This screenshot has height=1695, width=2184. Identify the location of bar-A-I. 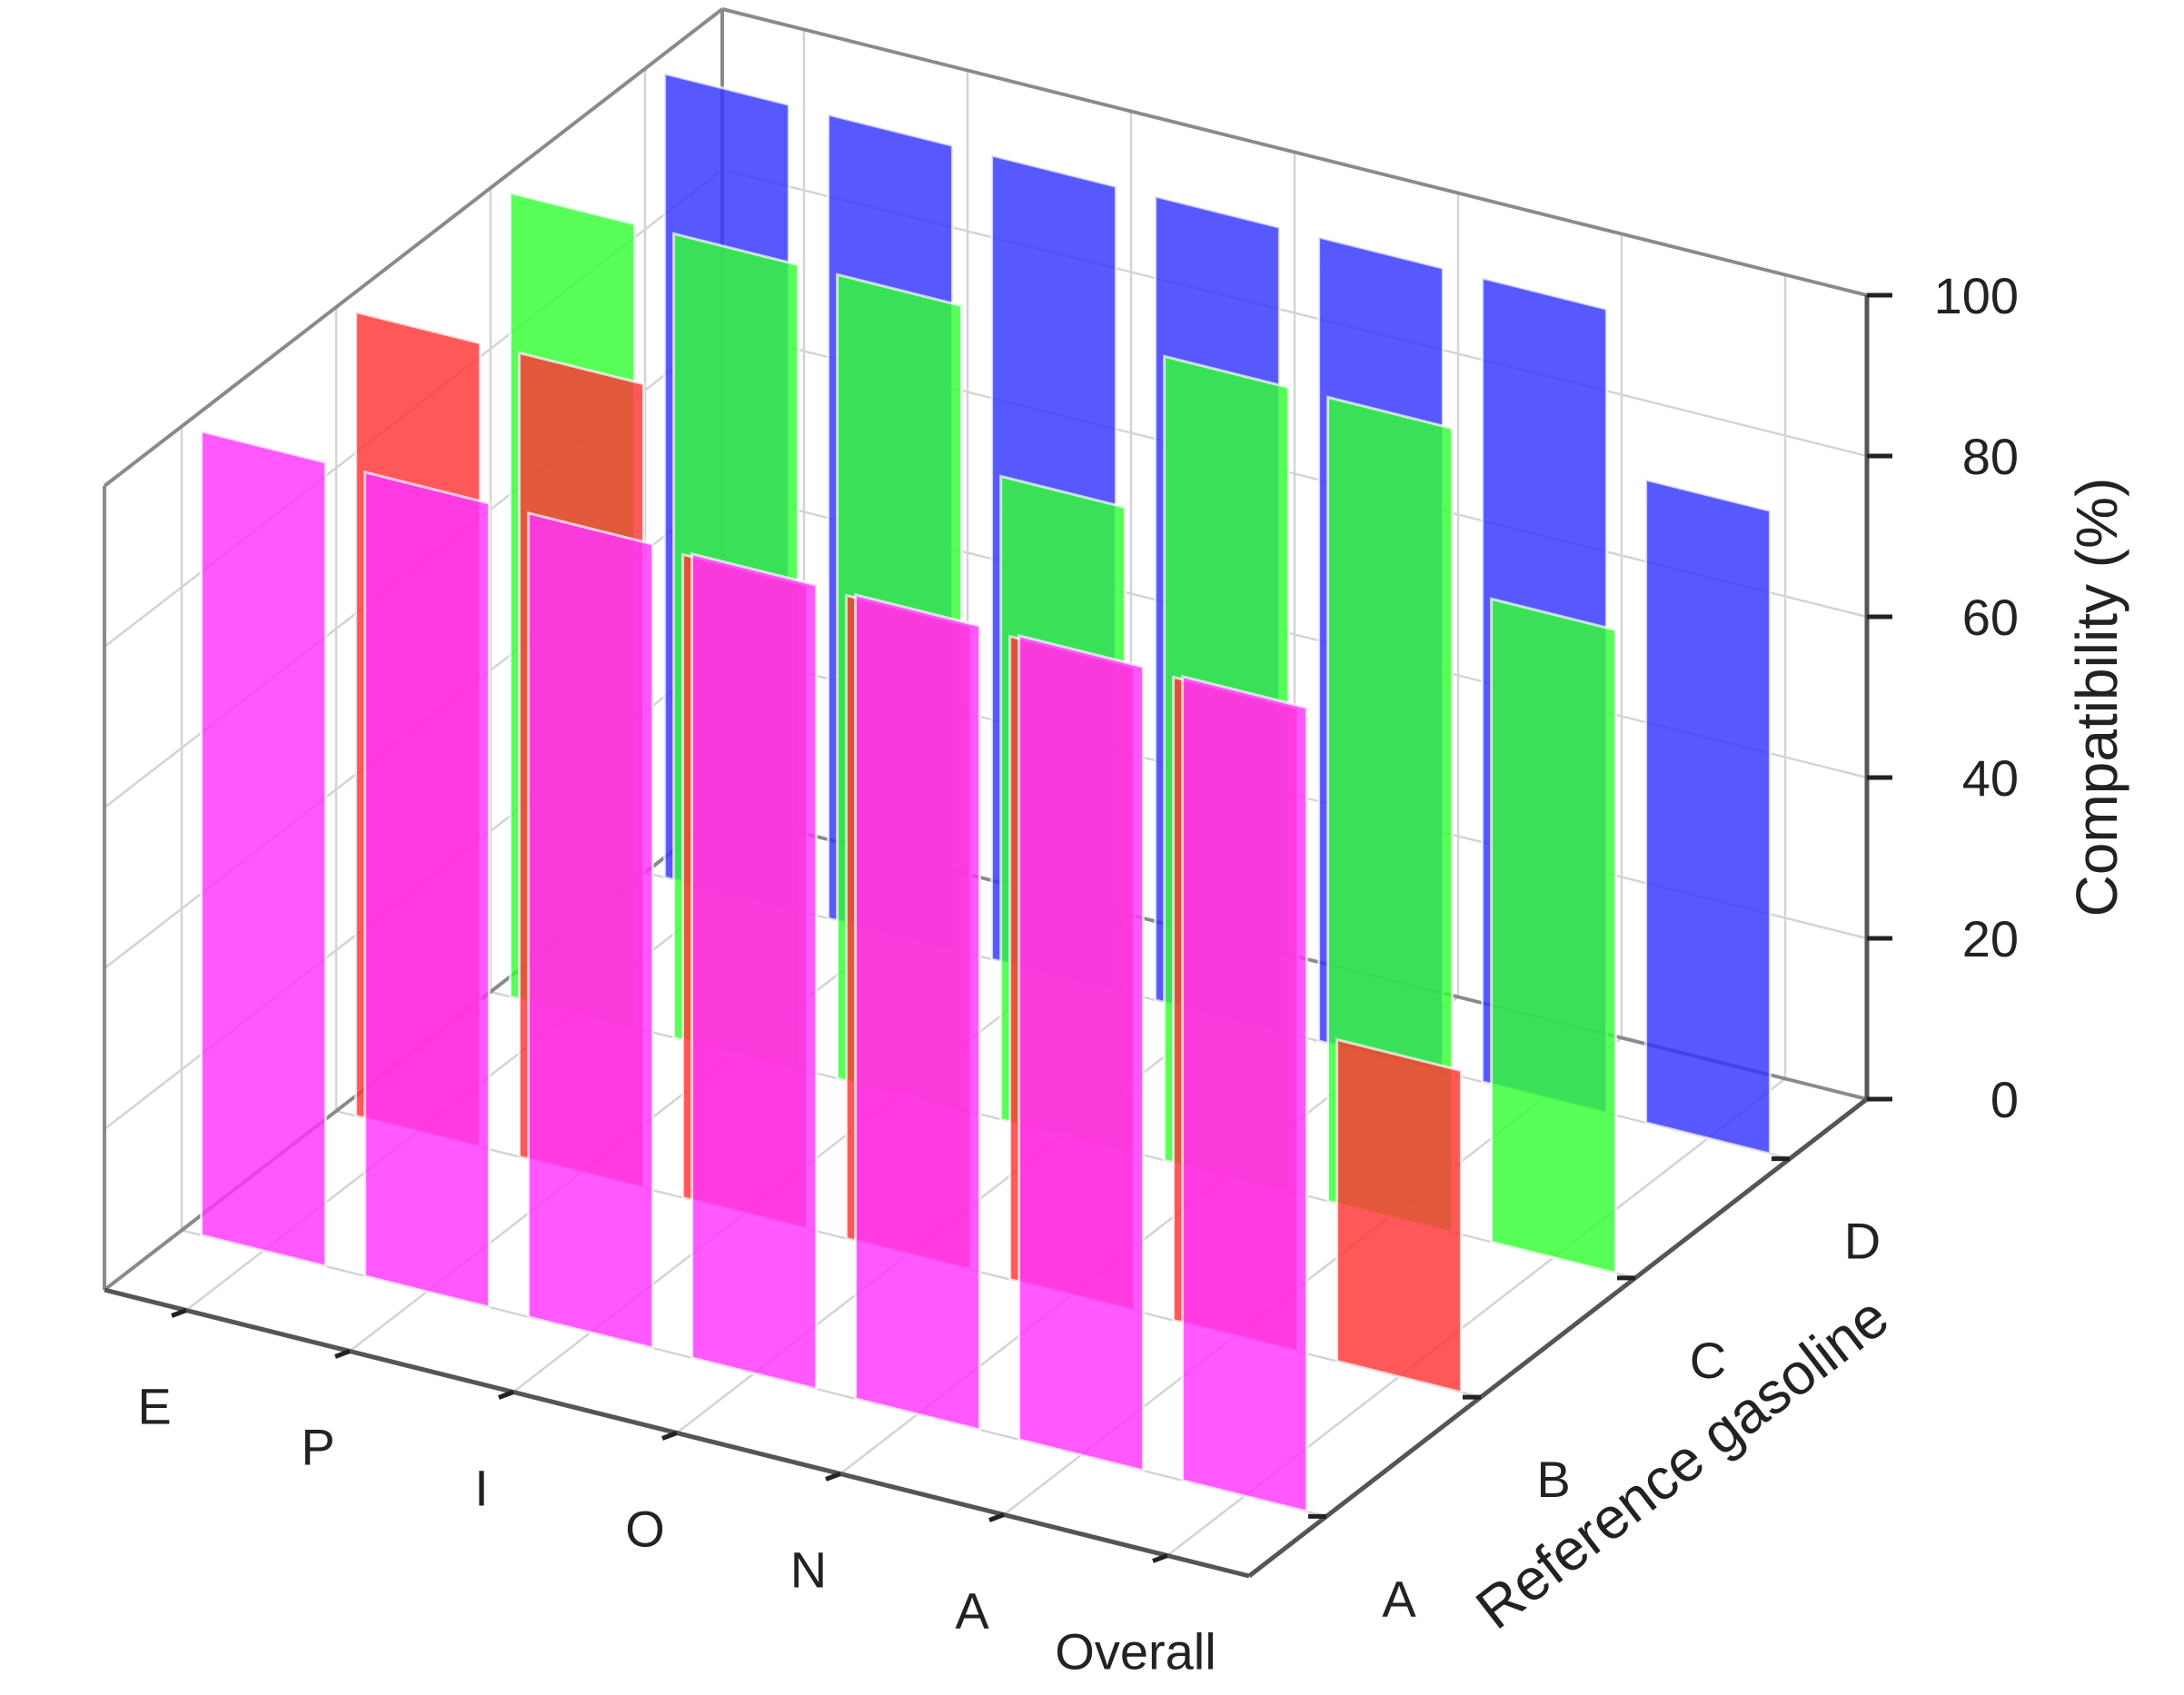
(590, 930).